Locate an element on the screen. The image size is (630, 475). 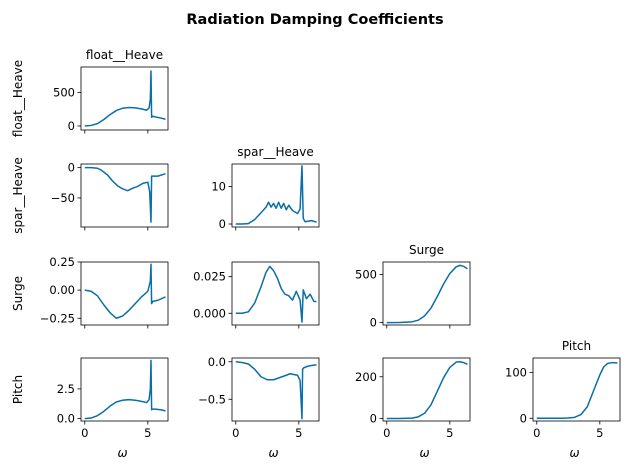
subplot-1-0: 0 −50 spar__Heave is located at coordinates (90, 195).